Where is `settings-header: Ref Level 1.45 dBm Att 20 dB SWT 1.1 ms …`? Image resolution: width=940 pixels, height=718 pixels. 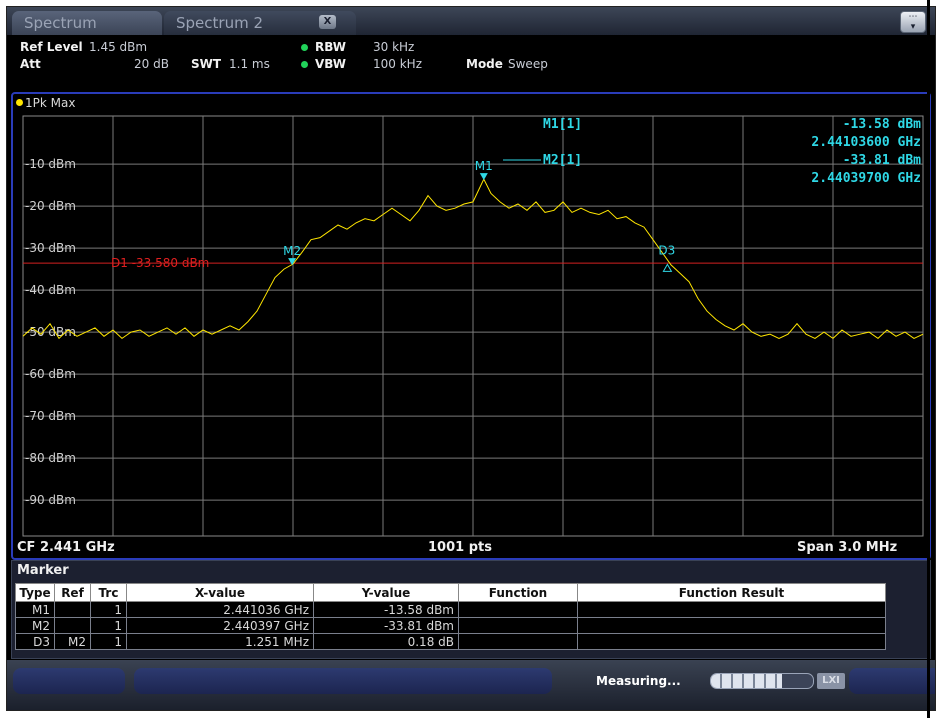 settings-header: Ref Level 1.45 dBm Att 20 dB SWT 1.1 ms … is located at coordinates (471, 64).